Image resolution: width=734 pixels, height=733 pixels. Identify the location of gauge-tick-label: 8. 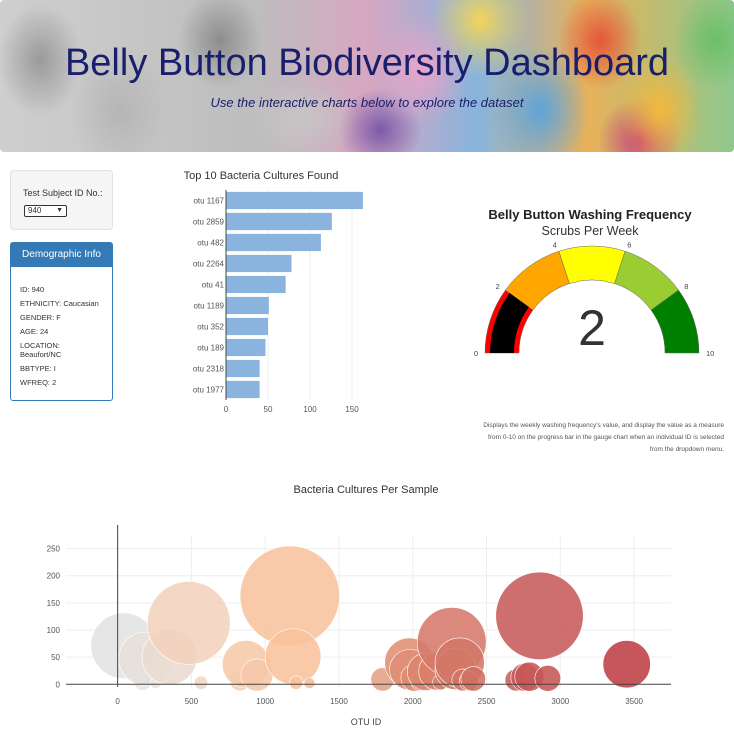
(686, 286).